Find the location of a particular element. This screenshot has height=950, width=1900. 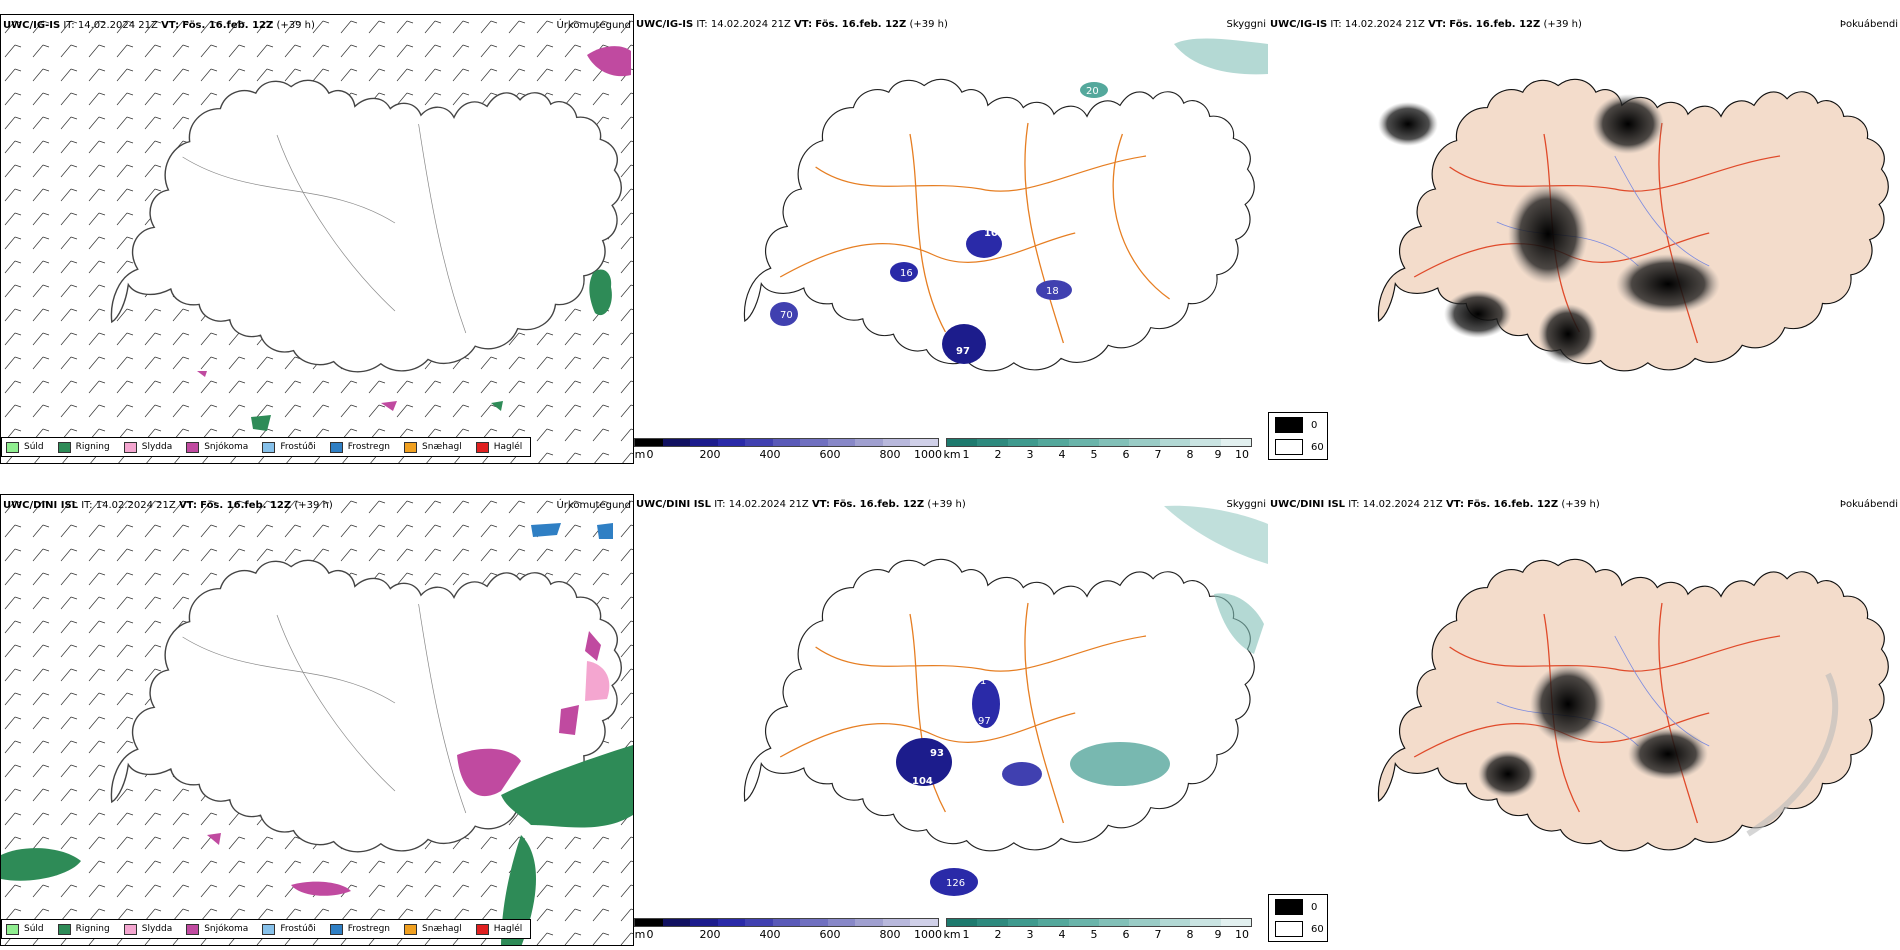

clouds-map: 93 104 16 97 126 1 is located at coordinates (1005, 700).